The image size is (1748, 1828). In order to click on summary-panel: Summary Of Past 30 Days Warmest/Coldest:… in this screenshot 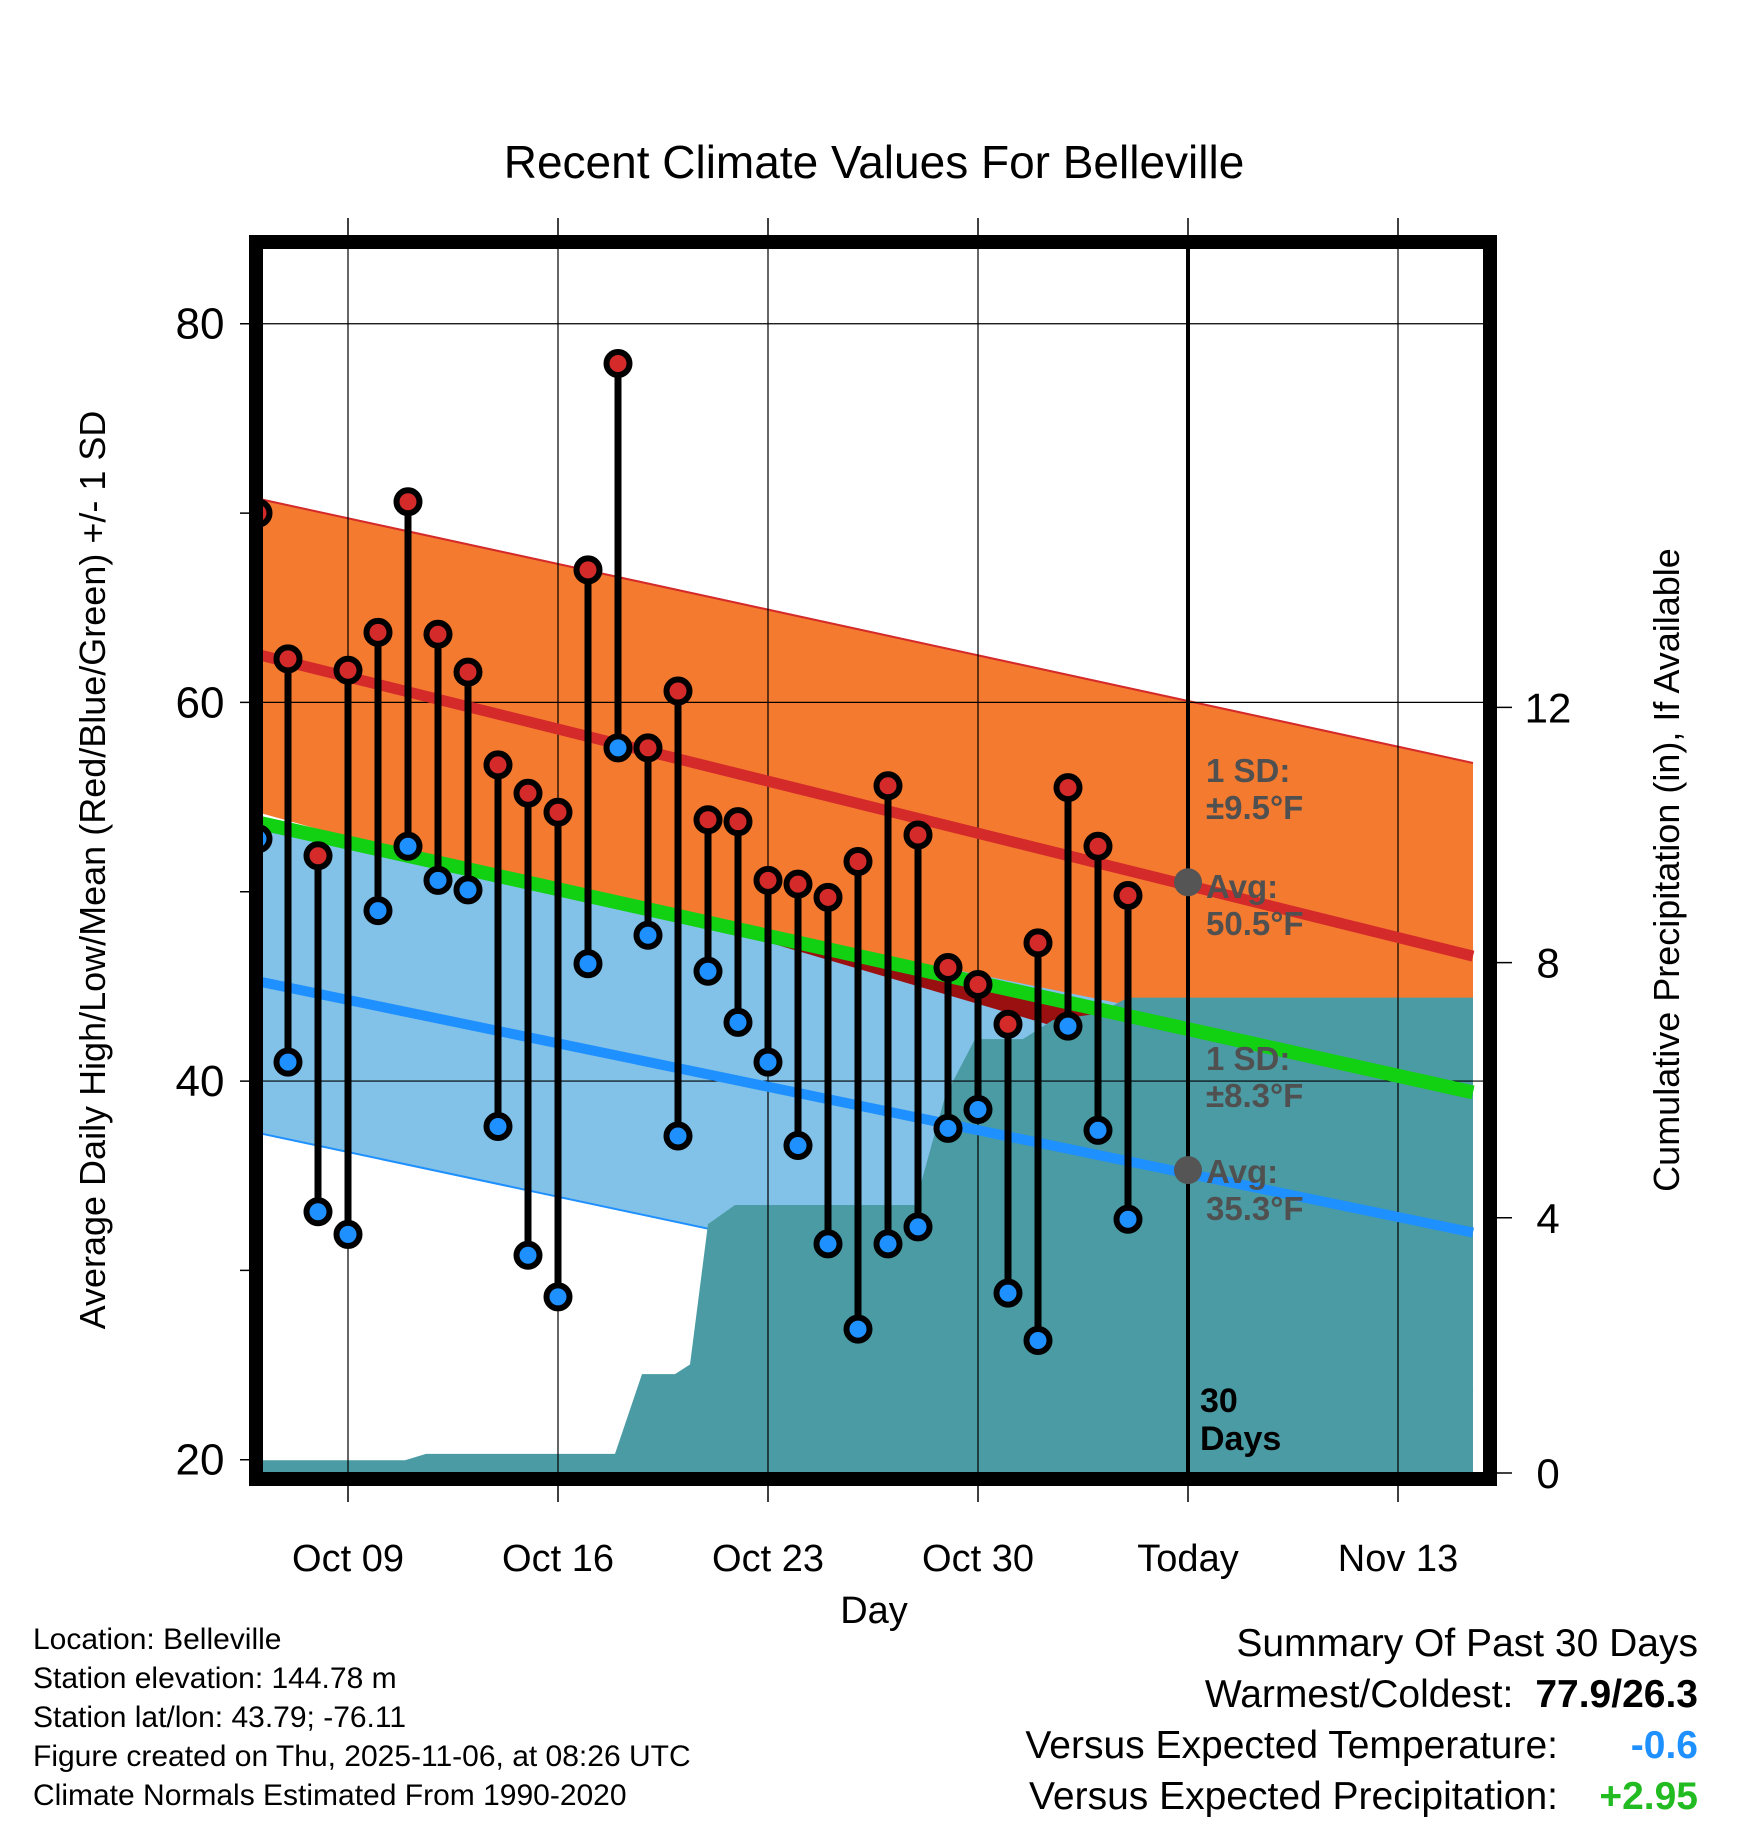, I will do `click(1361, 1720)`.